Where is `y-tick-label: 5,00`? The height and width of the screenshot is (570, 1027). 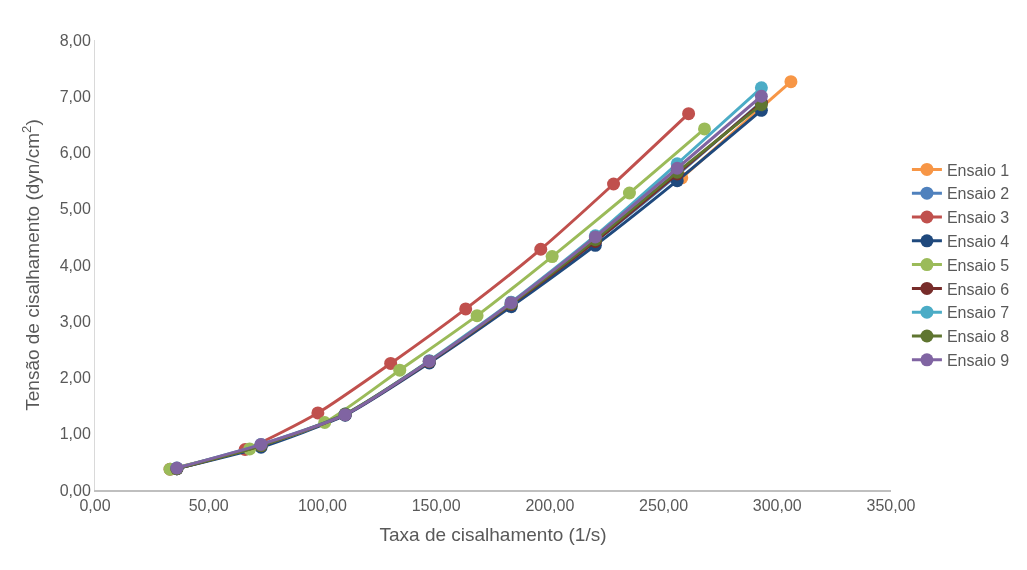 y-tick-label: 5,00 is located at coordinates (75, 209).